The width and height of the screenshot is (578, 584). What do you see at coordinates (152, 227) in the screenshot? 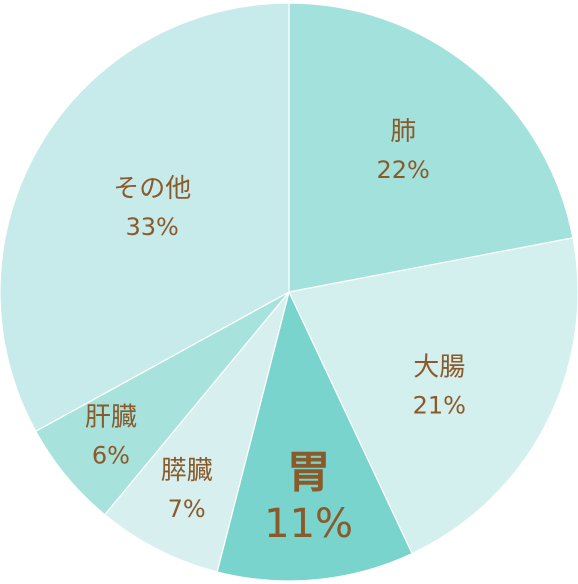
I see `slice-percent-label: 33%` at bounding box center [152, 227].